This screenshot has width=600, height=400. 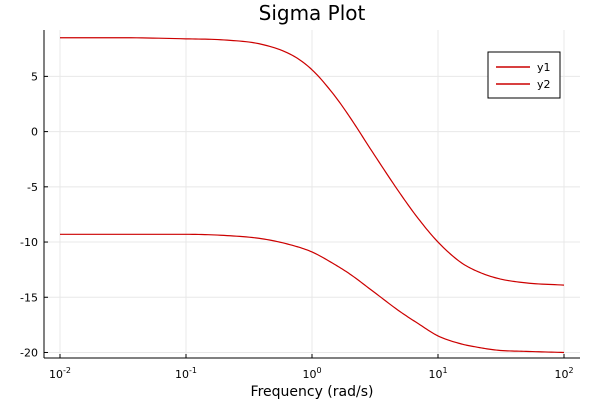 What do you see at coordinates (312, 392) in the screenshot?
I see `x-axis-label: Frequency (rad/s)` at bounding box center [312, 392].